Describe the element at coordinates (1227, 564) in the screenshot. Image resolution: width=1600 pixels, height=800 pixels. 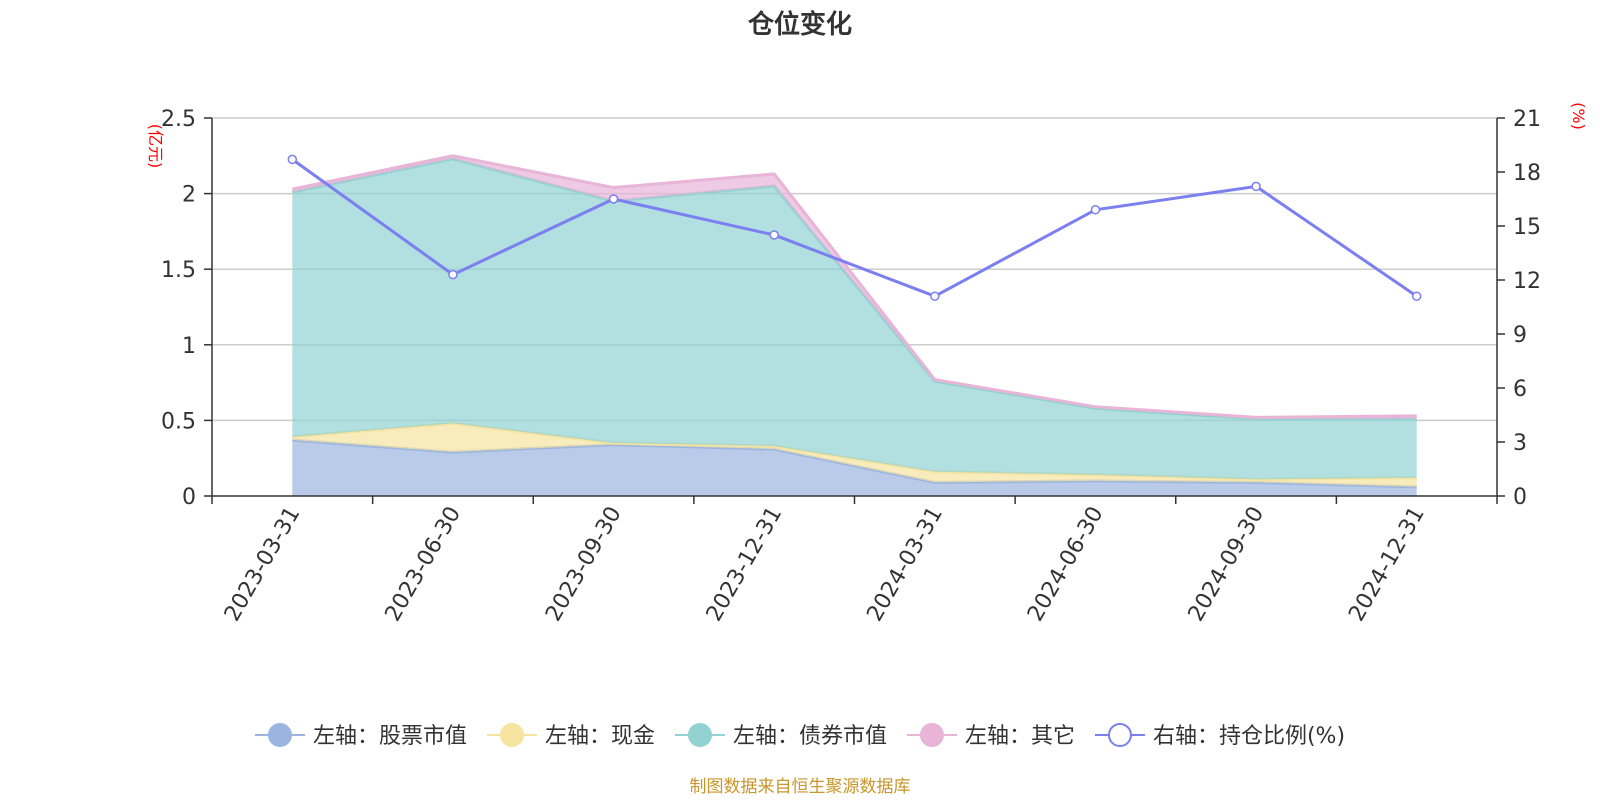
I see `x-tick-label: 2024-09-30` at that location.